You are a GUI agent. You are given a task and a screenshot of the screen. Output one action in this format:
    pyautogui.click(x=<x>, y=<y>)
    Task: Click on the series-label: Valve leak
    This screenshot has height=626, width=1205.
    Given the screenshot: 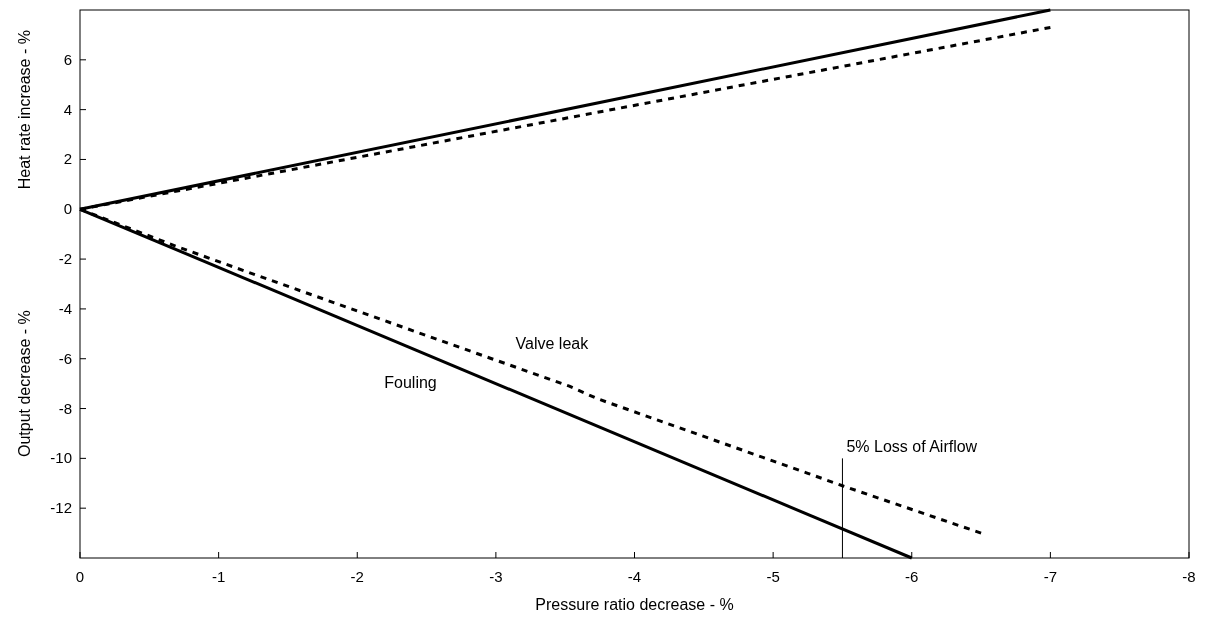 What is the action you would take?
    pyautogui.click(x=552, y=343)
    